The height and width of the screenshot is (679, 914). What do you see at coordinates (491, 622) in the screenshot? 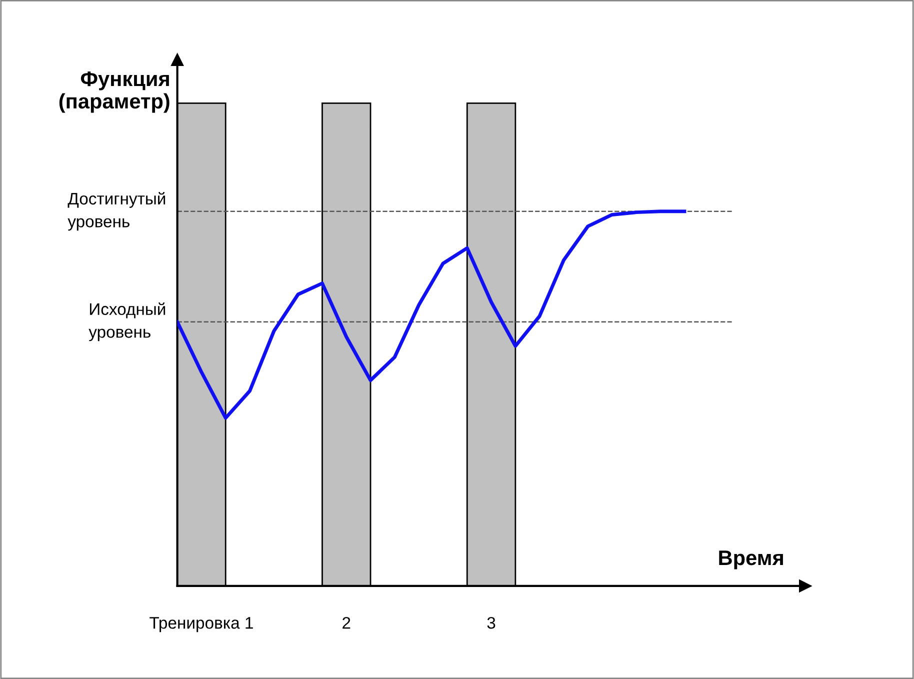
I see `x-tick-label: 3` at bounding box center [491, 622].